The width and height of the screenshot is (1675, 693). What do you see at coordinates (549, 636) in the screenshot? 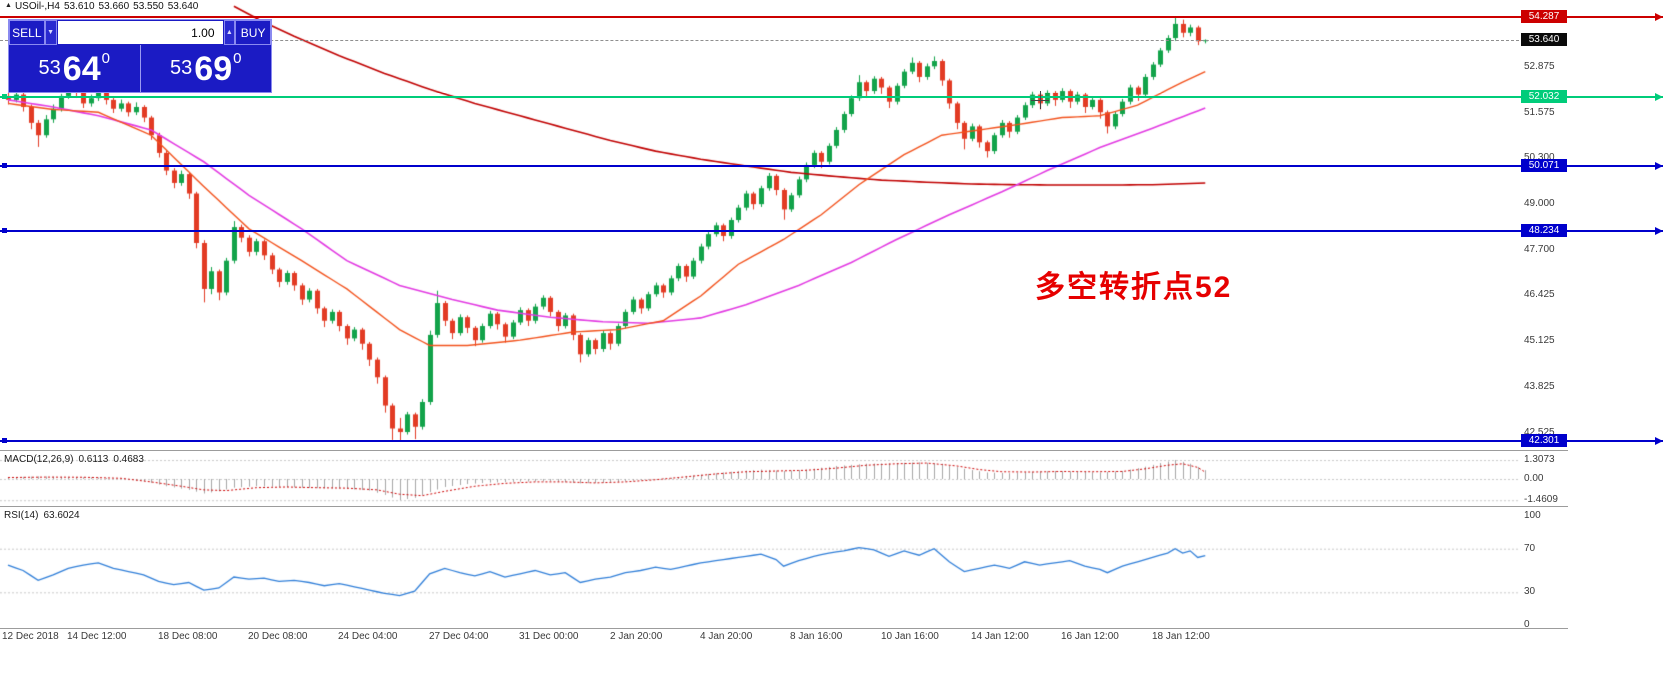
I see `time-axis-label: 31 Dec 00:00` at bounding box center [549, 636].